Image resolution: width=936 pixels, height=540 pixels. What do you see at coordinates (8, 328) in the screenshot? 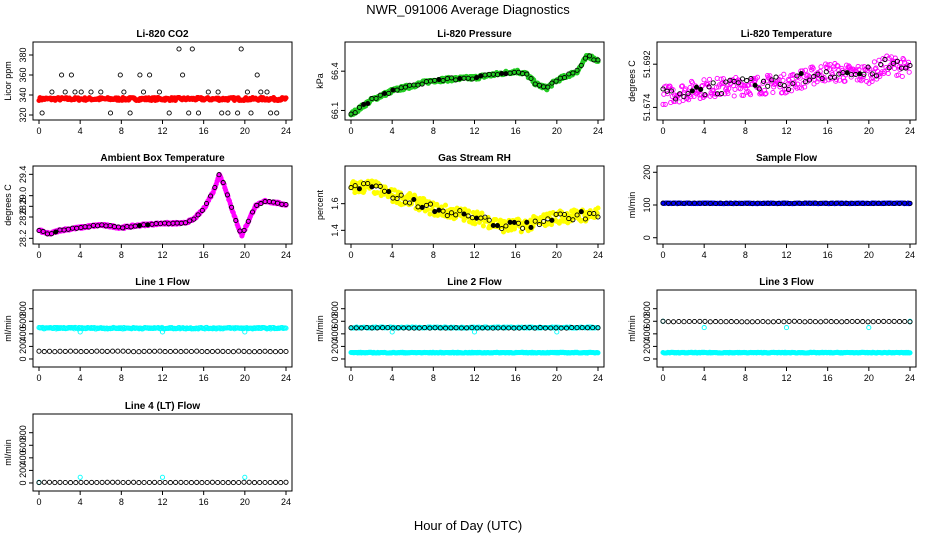
I see `y-axis-label: ml/min` at bounding box center [8, 328].